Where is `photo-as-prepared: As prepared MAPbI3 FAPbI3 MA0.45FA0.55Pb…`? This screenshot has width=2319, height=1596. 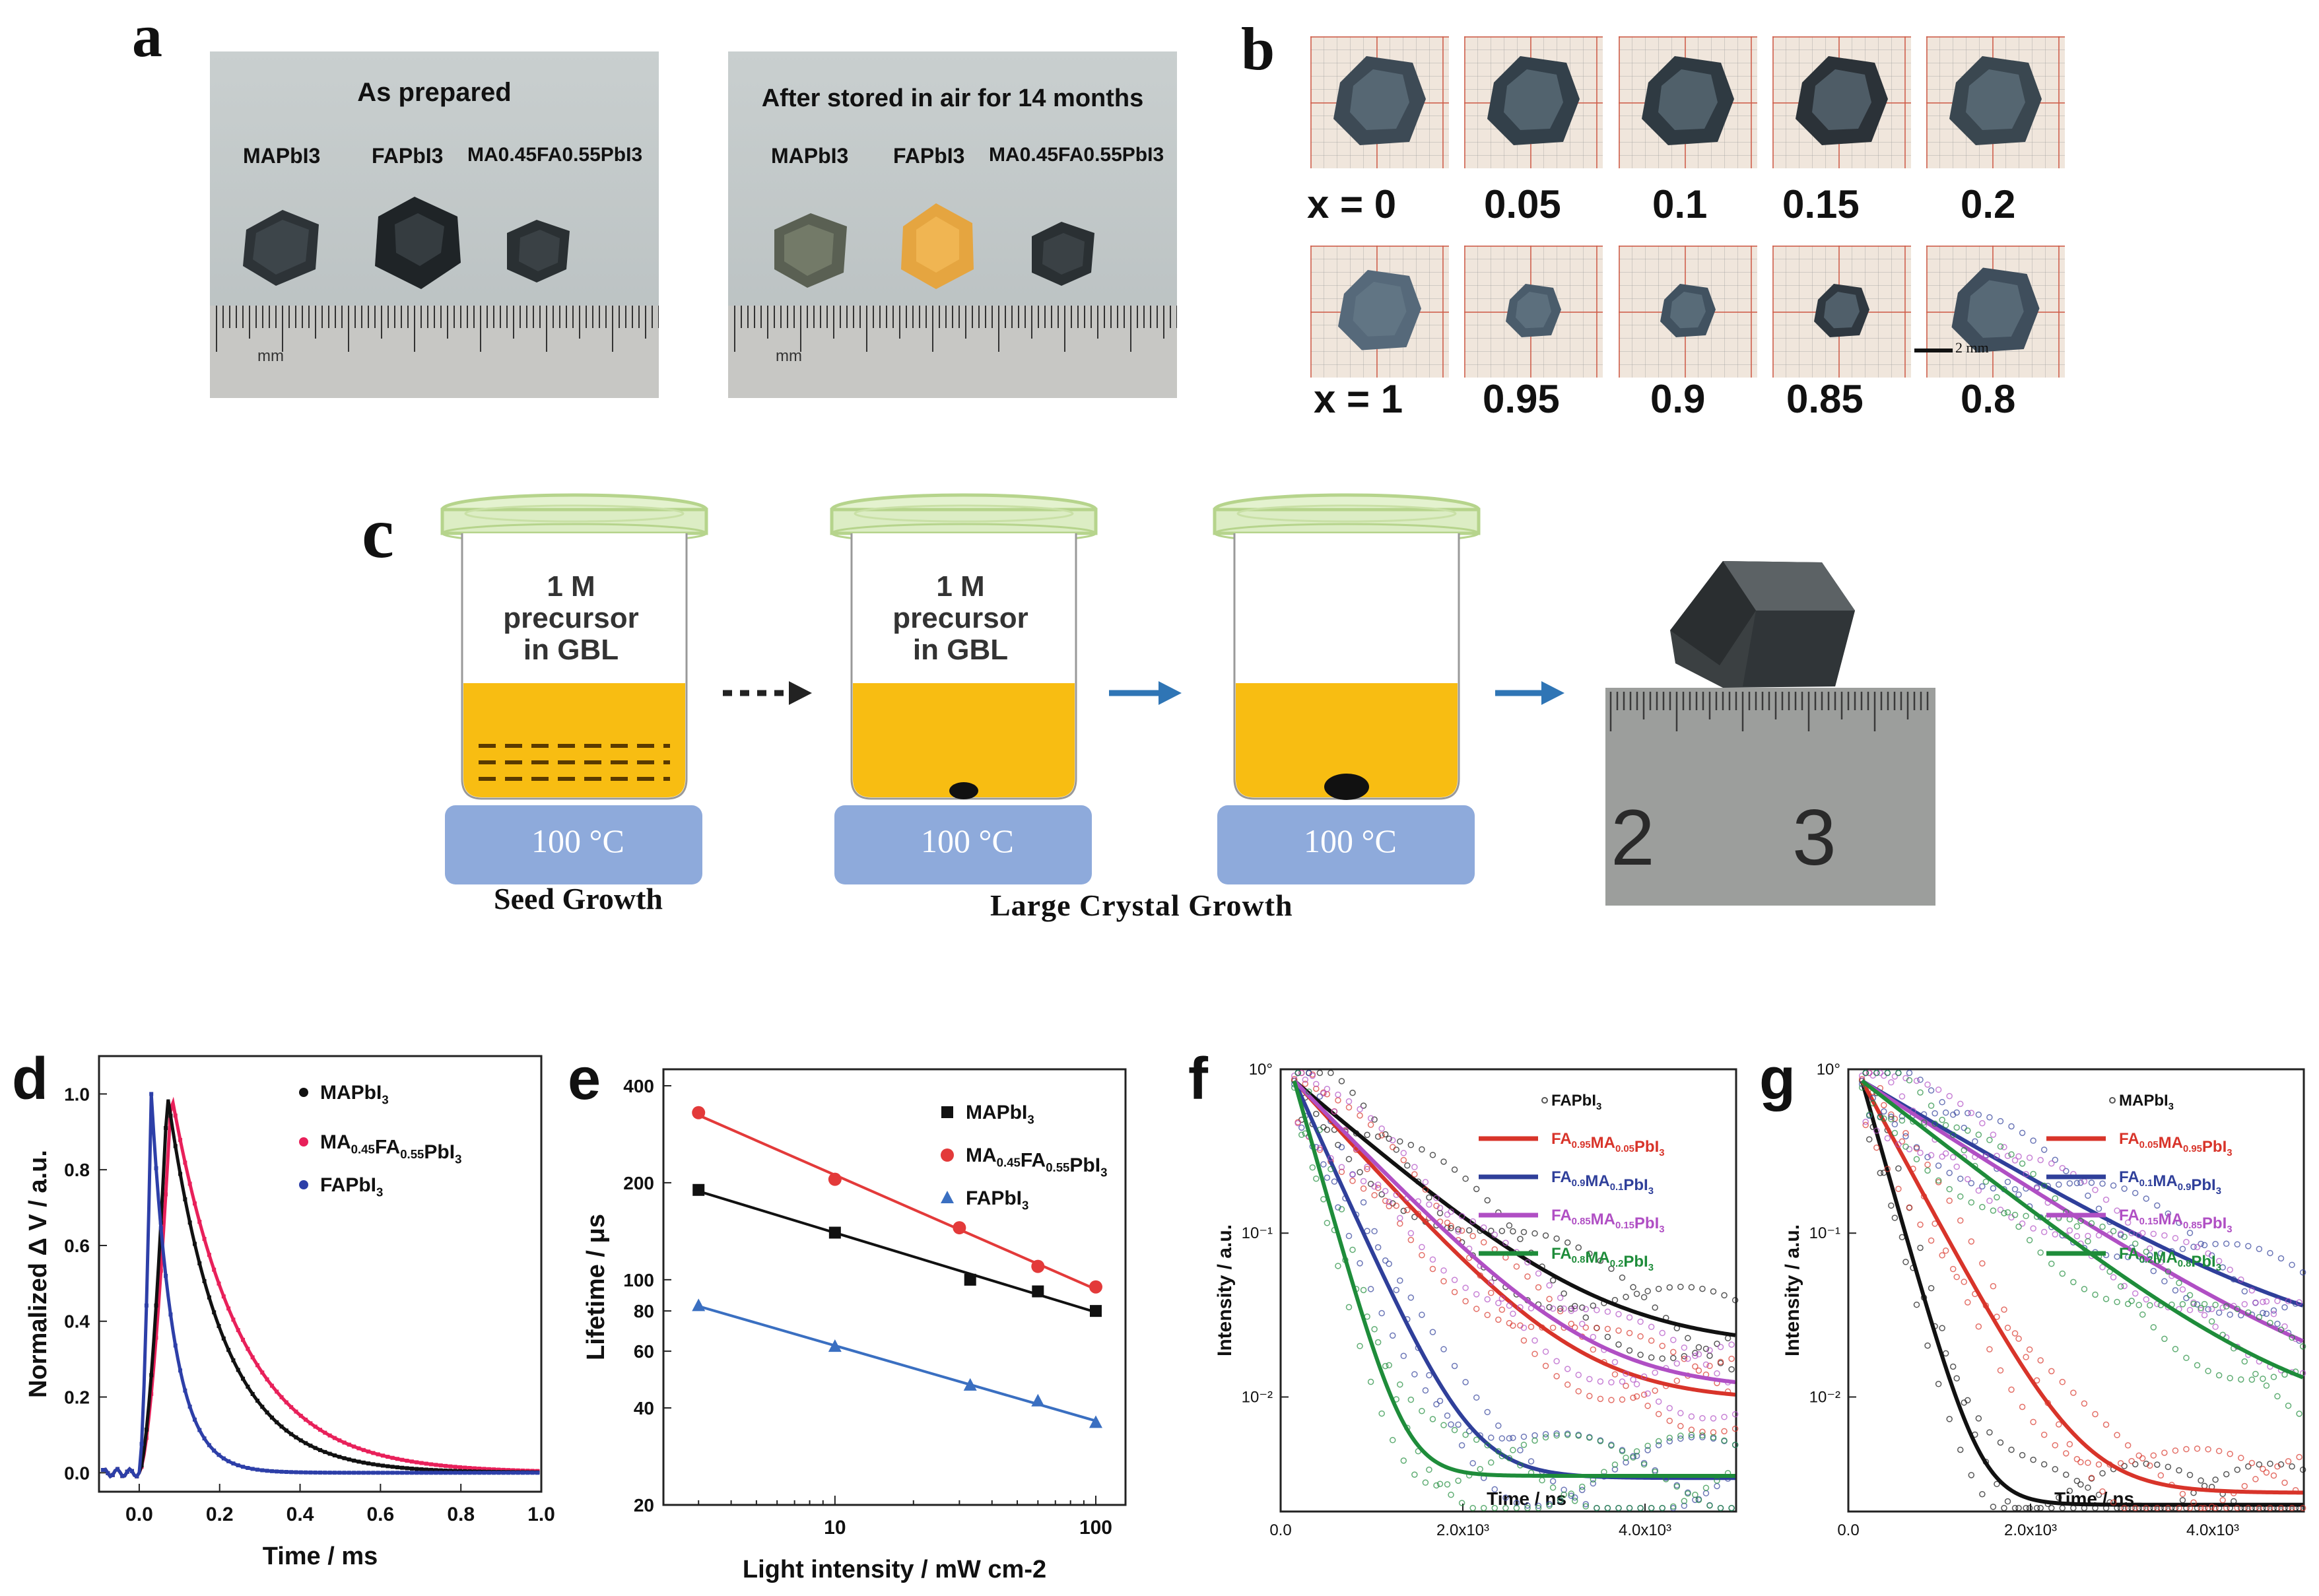 photo-as-prepared: As prepared MAPbI3 FAPbI3 MA0.45FA0.55Pb… is located at coordinates (434, 225).